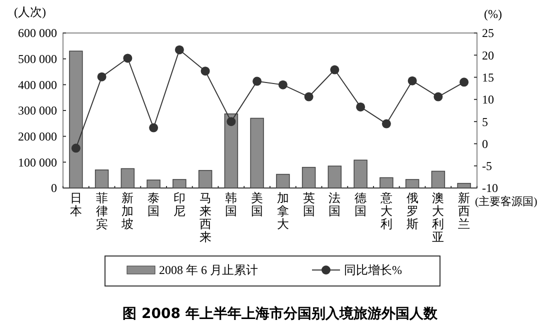  Describe the element at coordinates (488, 55) in the screenshot. I see `y2-tick-label: 20` at that location.